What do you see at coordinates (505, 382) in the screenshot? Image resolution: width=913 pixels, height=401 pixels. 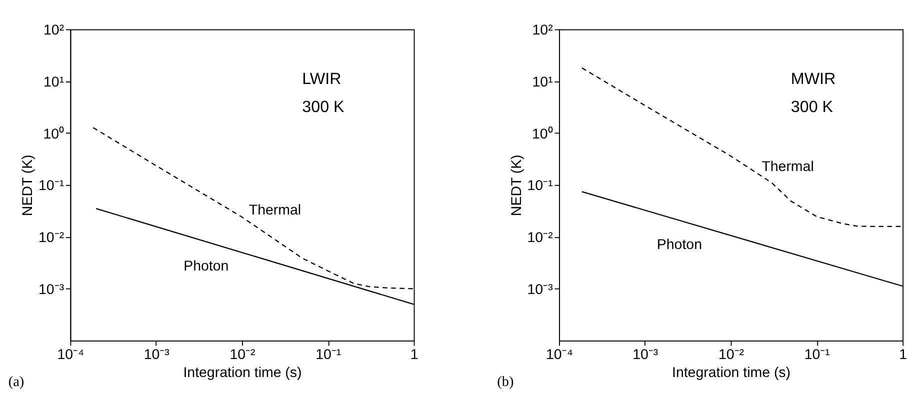 I see `text: (b)` at bounding box center [505, 382].